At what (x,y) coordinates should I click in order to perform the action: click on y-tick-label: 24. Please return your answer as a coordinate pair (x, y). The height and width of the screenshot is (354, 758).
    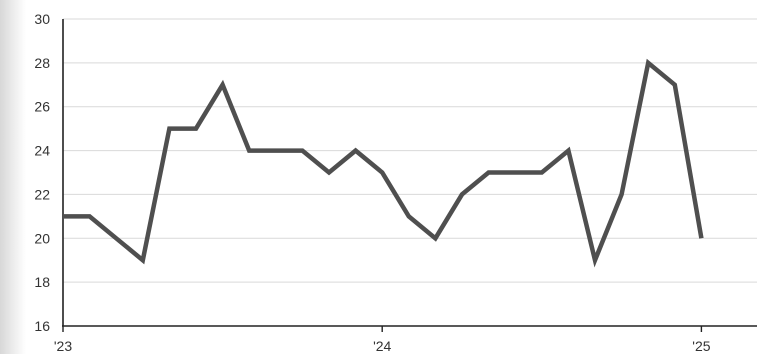
    Looking at the image, I should click on (42, 151).